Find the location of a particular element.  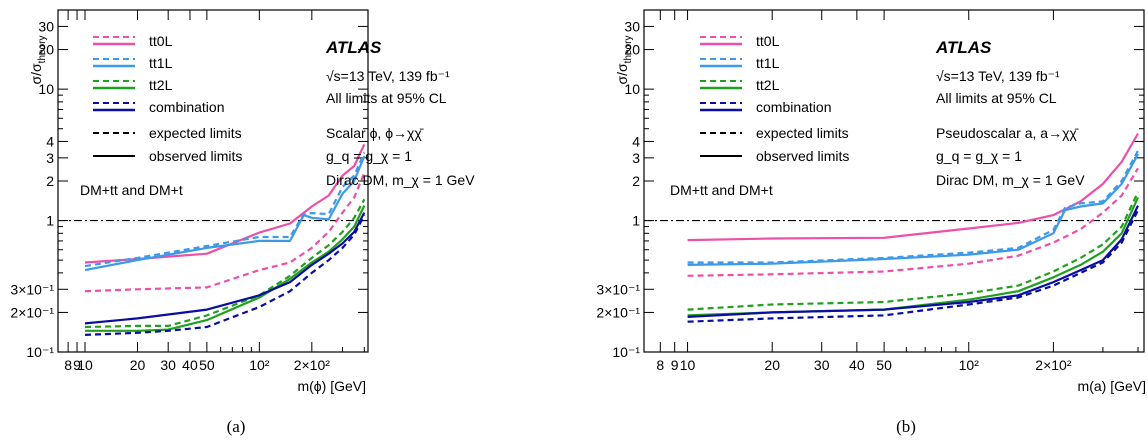

series-line-tt2L-observed is located at coordinates (225, 268).